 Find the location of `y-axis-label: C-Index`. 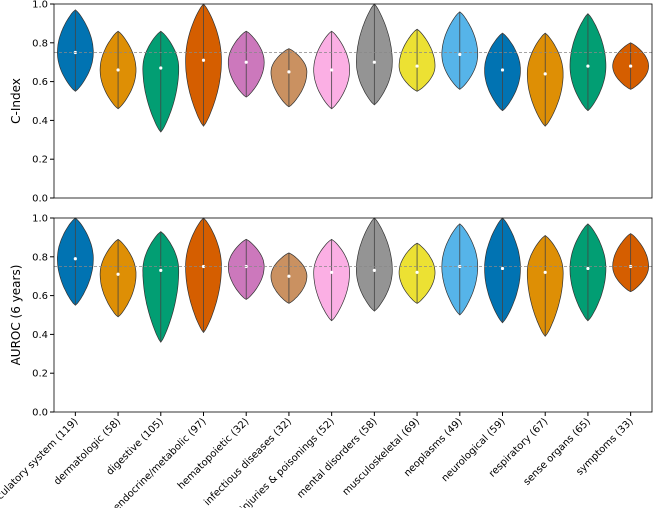

y-axis-label: C-Index is located at coordinates (16, 101).